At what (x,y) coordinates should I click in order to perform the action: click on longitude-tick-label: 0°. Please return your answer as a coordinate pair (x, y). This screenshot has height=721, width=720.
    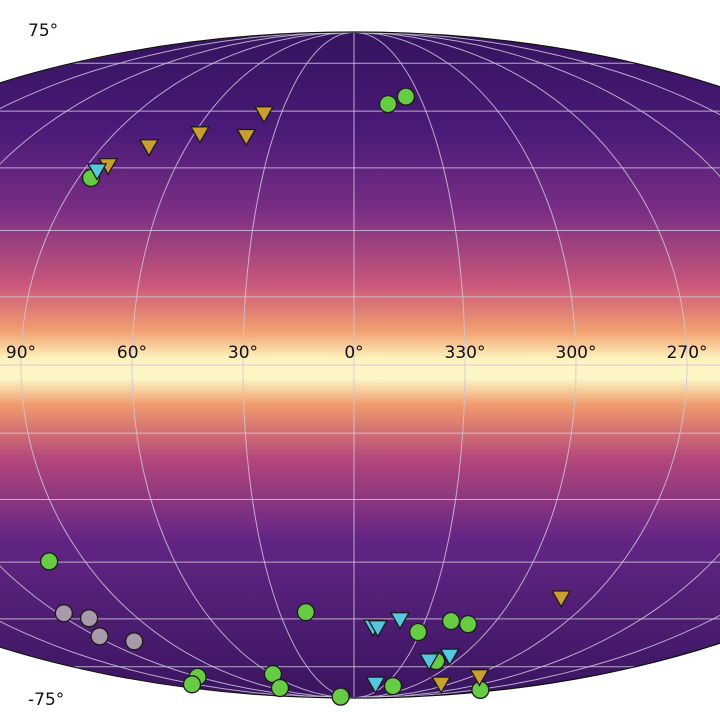
    Looking at the image, I should click on (353, 353).